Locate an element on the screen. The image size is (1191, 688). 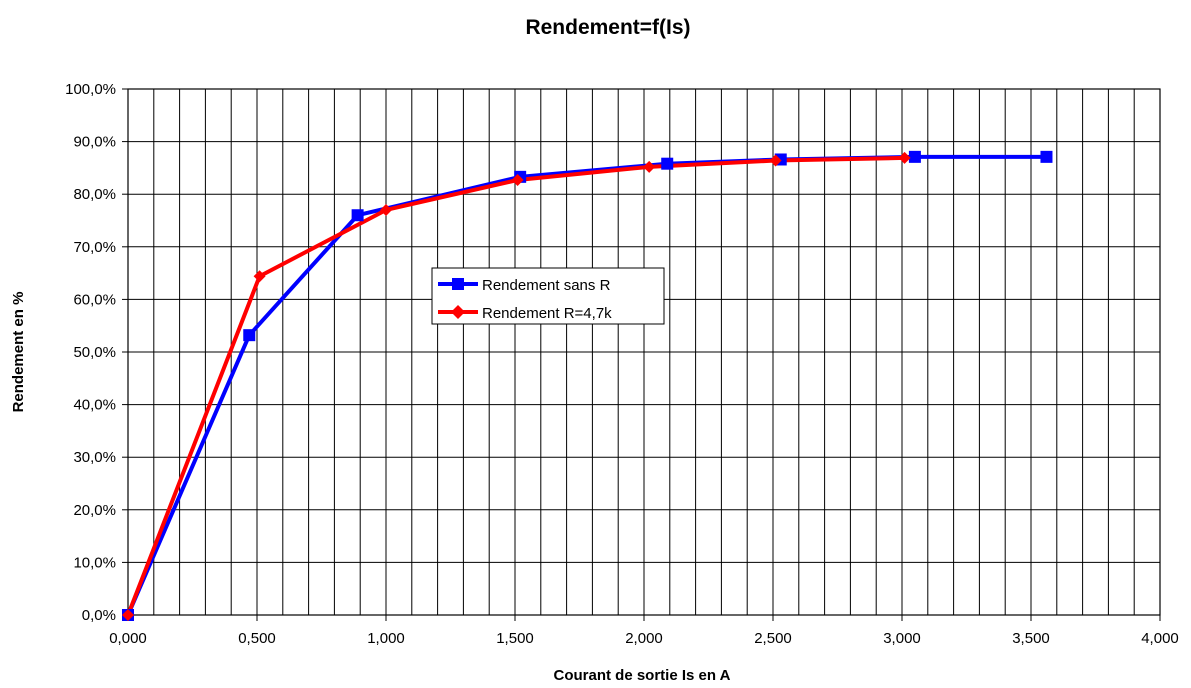
chart-title: Rendement=f(Is) is located at coordinates (607, 27).